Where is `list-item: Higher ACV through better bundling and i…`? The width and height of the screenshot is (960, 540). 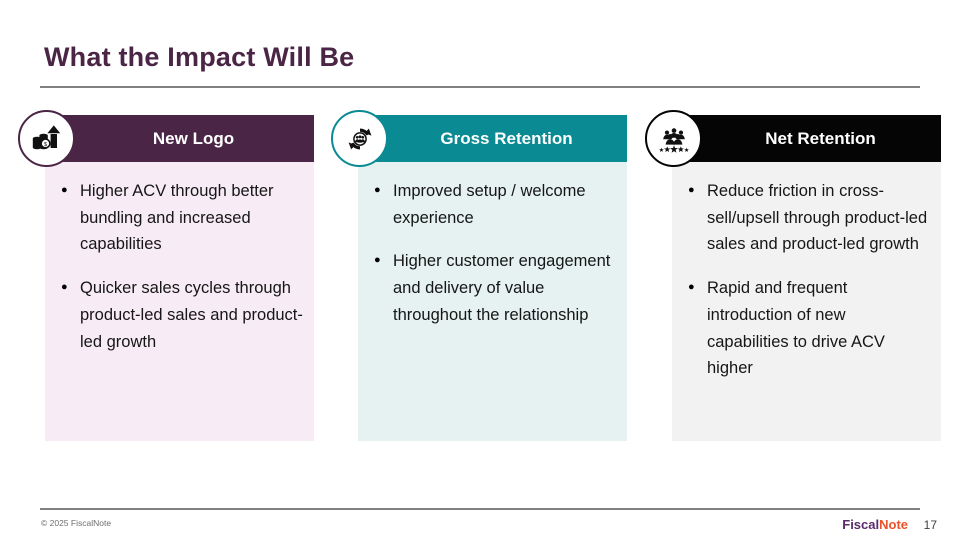
list-item: Higher ACV through better bundling and i… is located at coordinates (181, 217).